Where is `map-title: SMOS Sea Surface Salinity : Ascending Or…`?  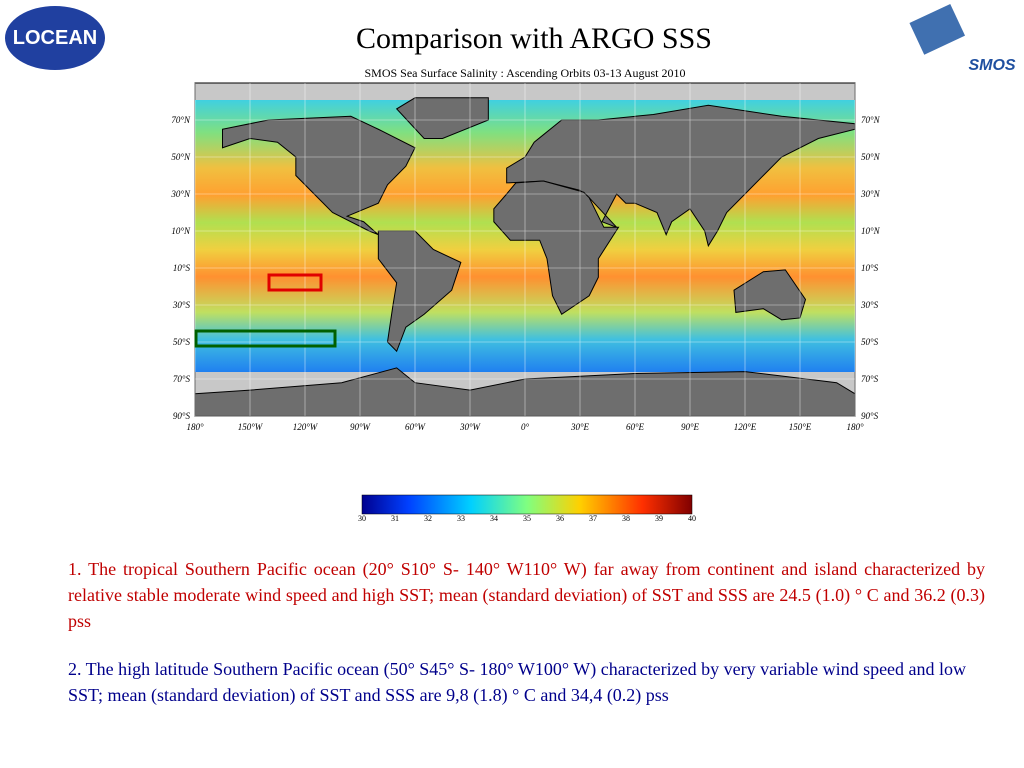
map-title: SMOS Sea Surface Salinity : Ascending Or… is located at coordinates (525, 73).